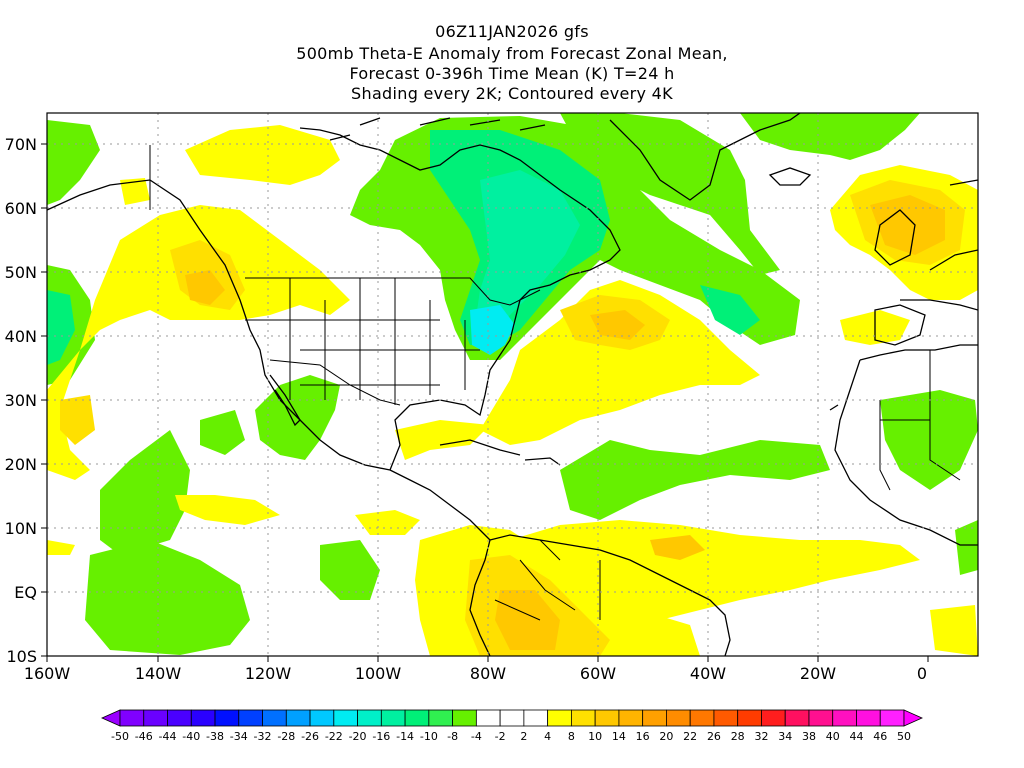 The image size is (1024, 768). What do you see at coordinates (437, 129) in the screenshot?
I see `coast-arctic-islands` at bounding box center [437, 129].